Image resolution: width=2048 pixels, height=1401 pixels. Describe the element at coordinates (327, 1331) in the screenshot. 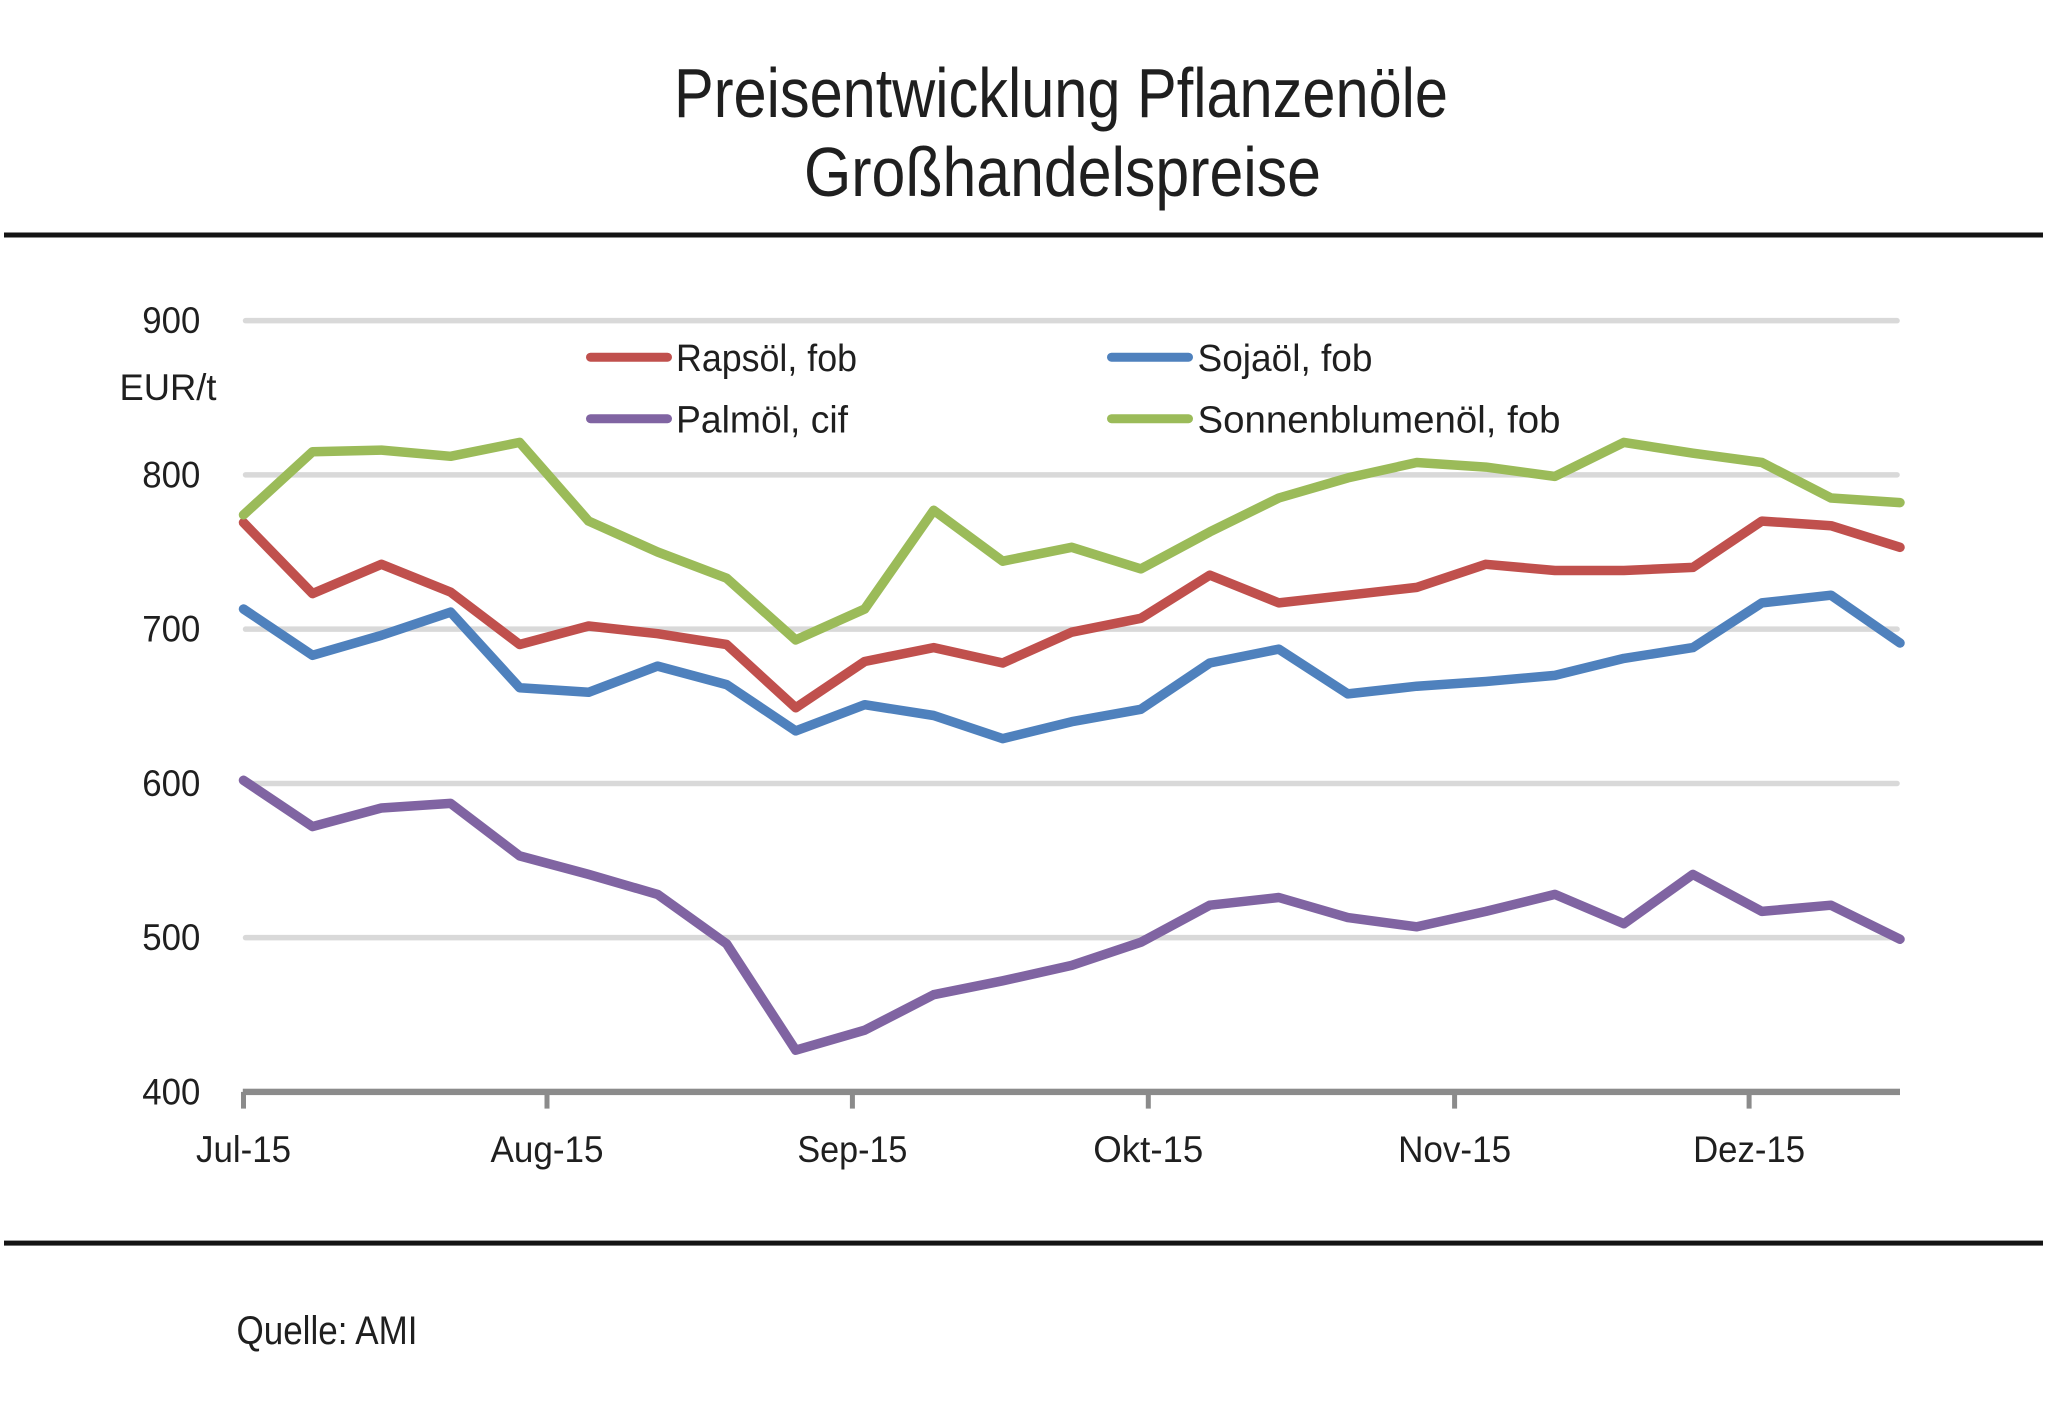

I see `svg-text: Quelle: AMI` at that location.